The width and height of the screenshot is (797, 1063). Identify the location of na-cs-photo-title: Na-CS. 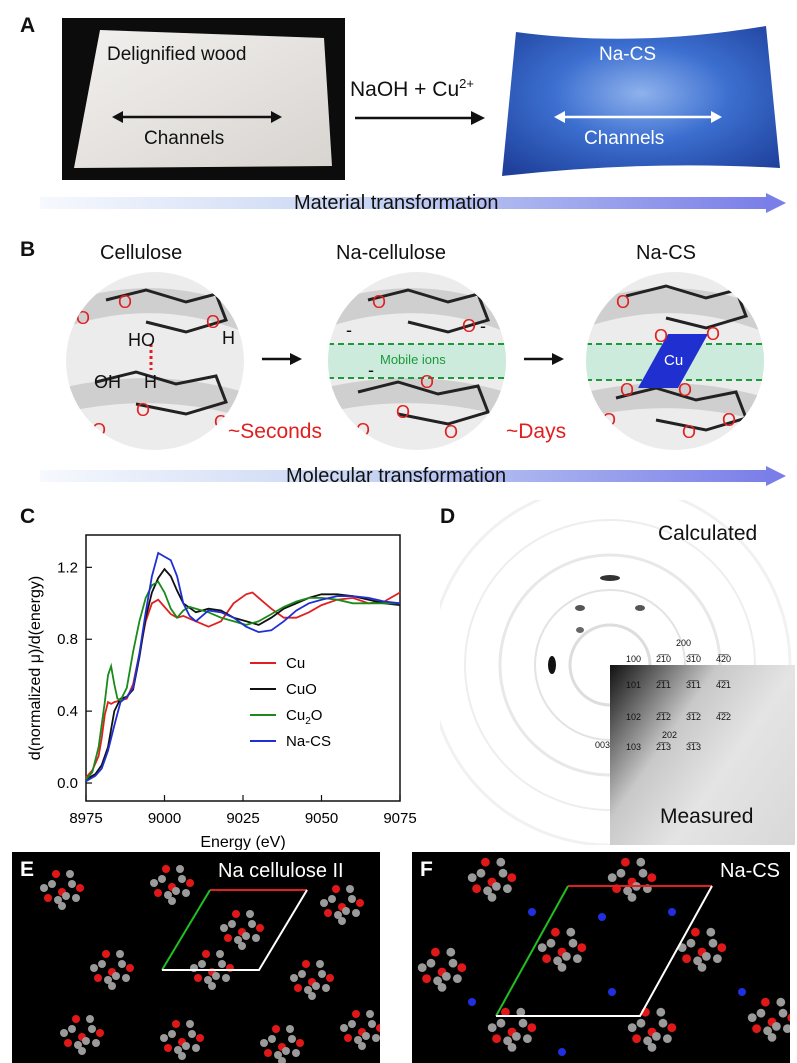
(628, 54).